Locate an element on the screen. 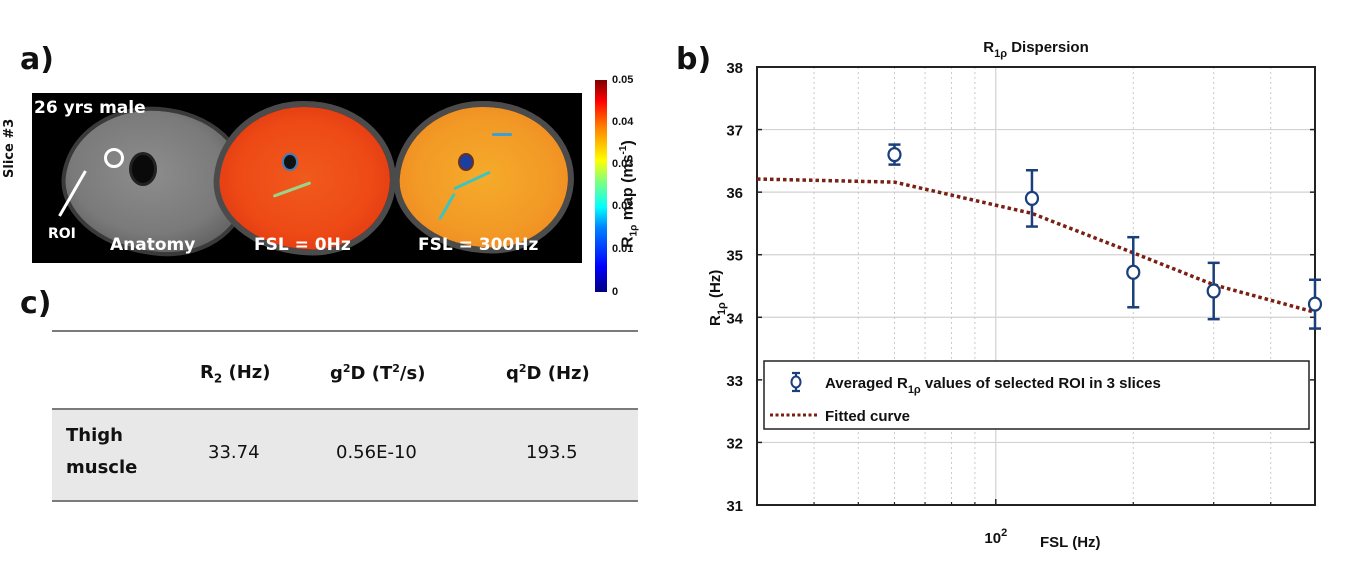 This screenshot has height=563, width=1352. table-row: Thigh muscle 33.74 0.56E-10 193.5 is located at coordinates (345, 454).